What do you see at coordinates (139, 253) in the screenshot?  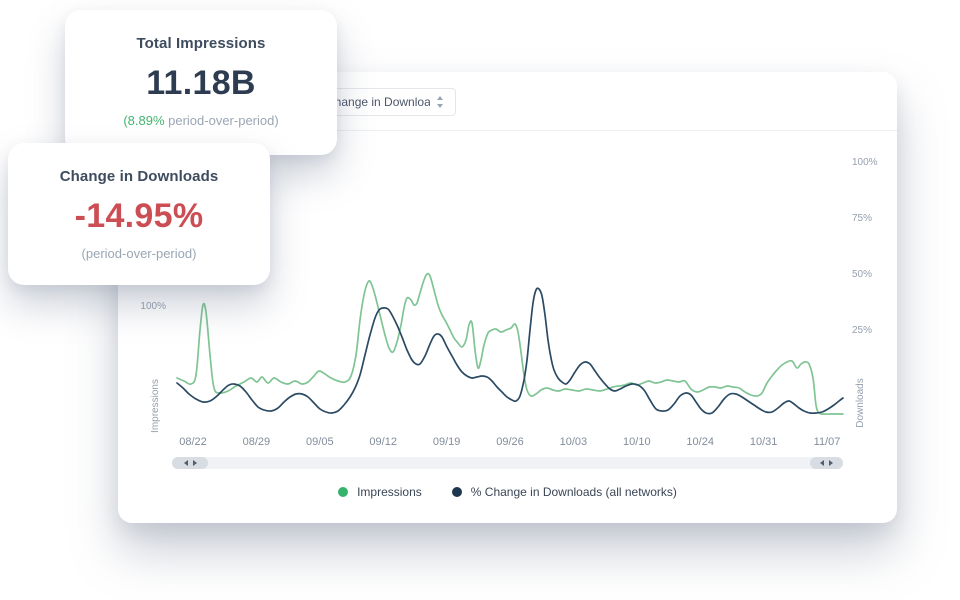 I see `downloads-period-caption: (period-over-period)` at bounding box center [139, 253].